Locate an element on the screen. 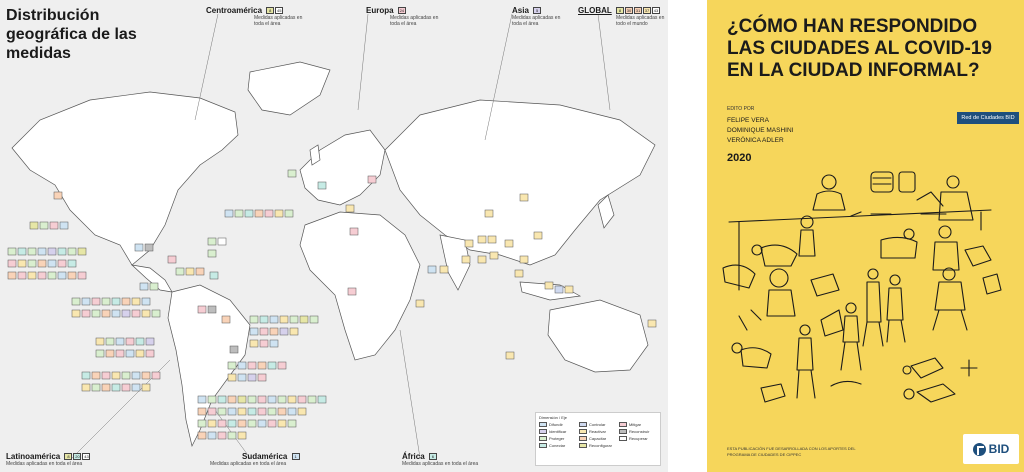  map-title: Distribución geográfica de las medidas is located at coordinates (71, 34).